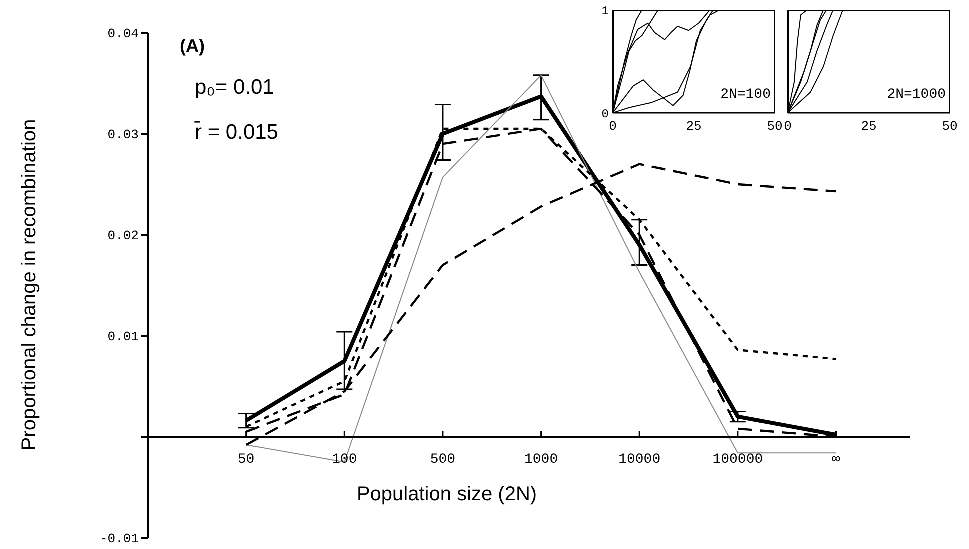 This screenshot has height=549, width=969. What do you see at coordinates (123, 236) in the screenshot?
I see `y-tick-label: 0.02` at bounding box center [123, 236].